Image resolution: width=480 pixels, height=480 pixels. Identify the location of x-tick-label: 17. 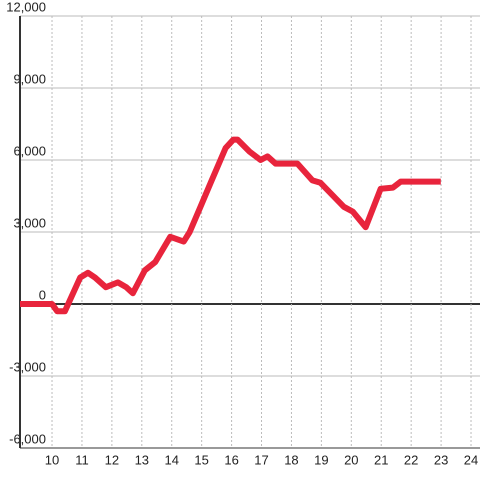
(261, 459).